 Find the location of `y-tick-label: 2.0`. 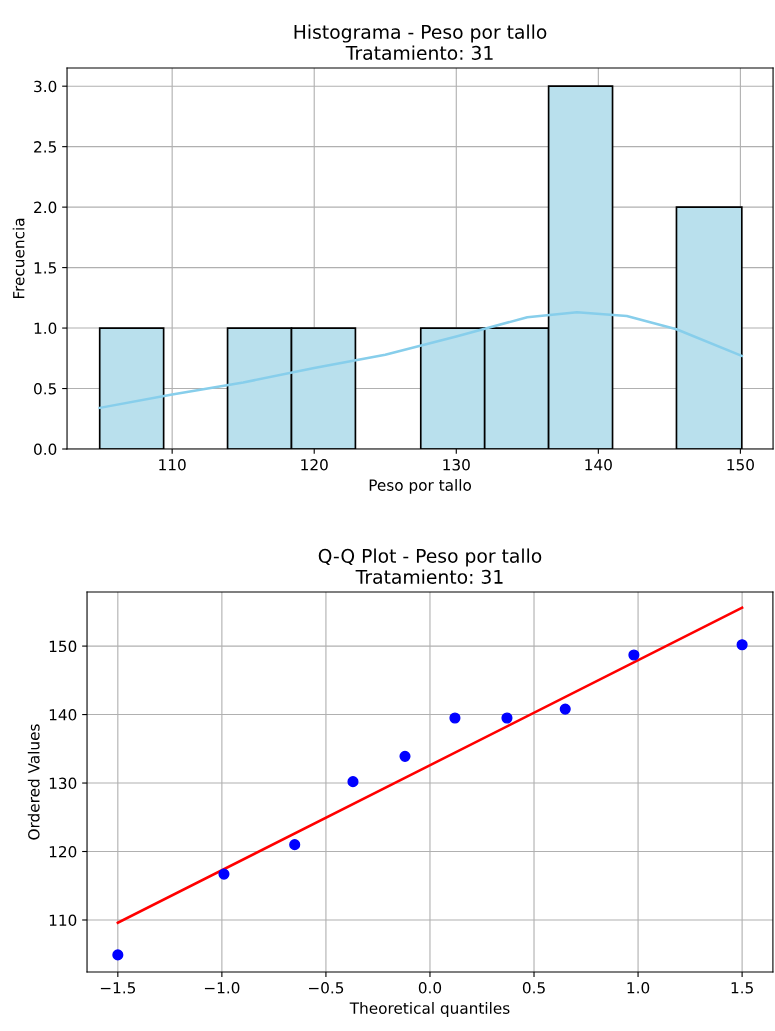

y-tick-label: 2.0 is located at coordinates (45, 207).